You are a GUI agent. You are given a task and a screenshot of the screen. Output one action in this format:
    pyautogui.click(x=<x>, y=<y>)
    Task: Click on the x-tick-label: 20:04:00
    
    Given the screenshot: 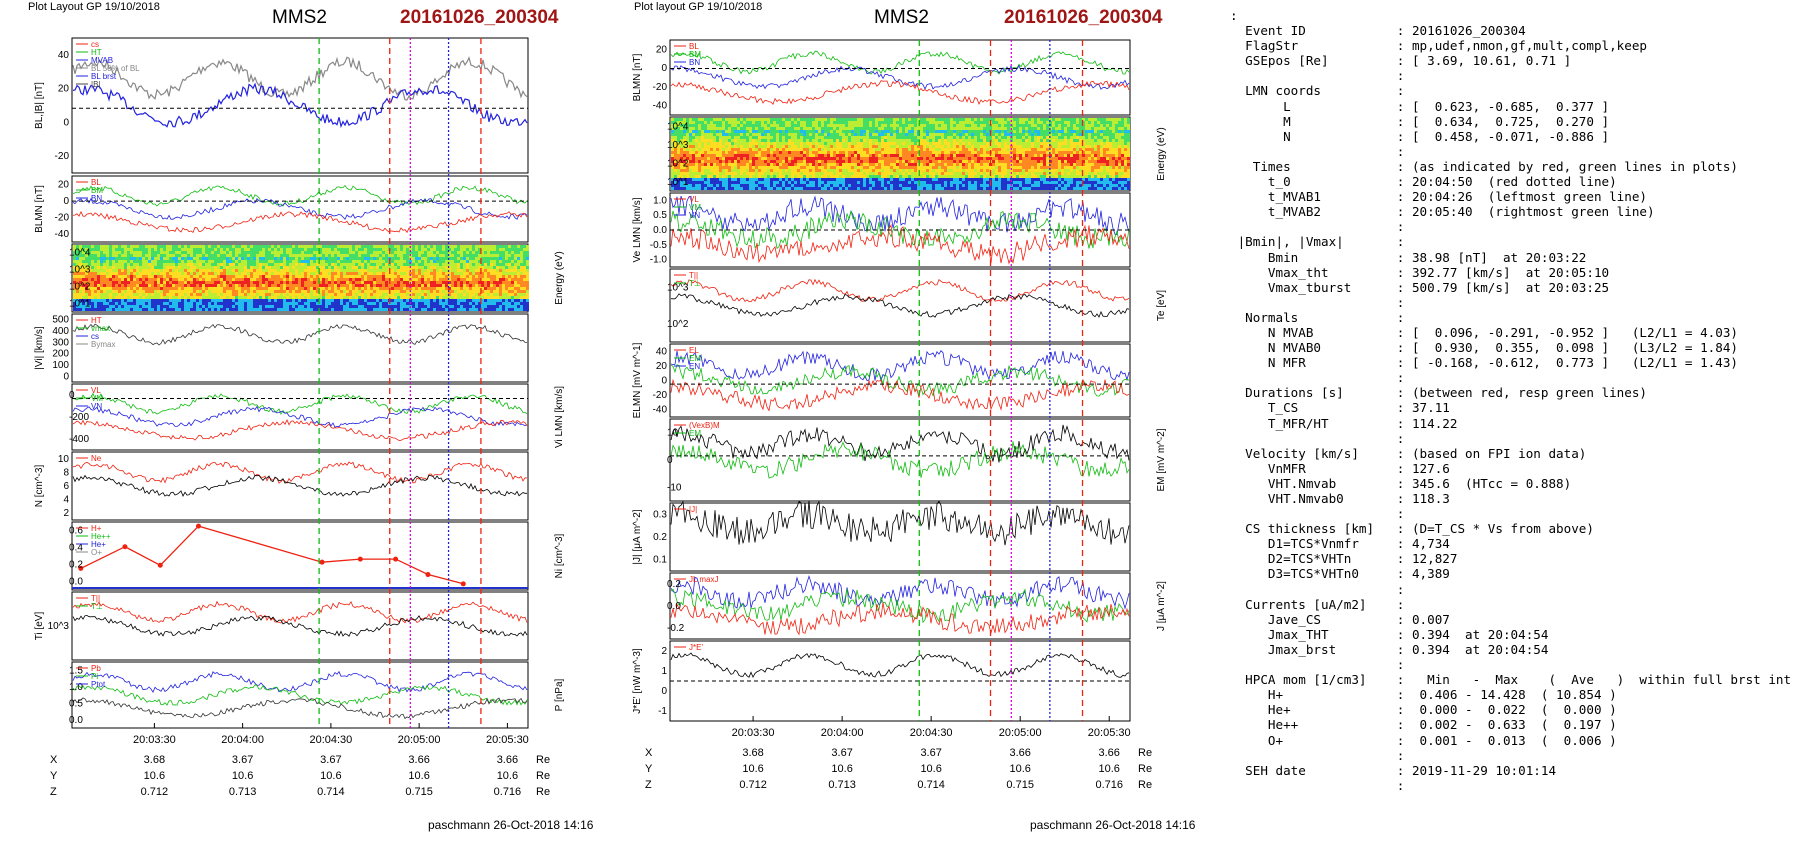 What is the action you would take?
    pyautogui.click(x=242, y=740)
    